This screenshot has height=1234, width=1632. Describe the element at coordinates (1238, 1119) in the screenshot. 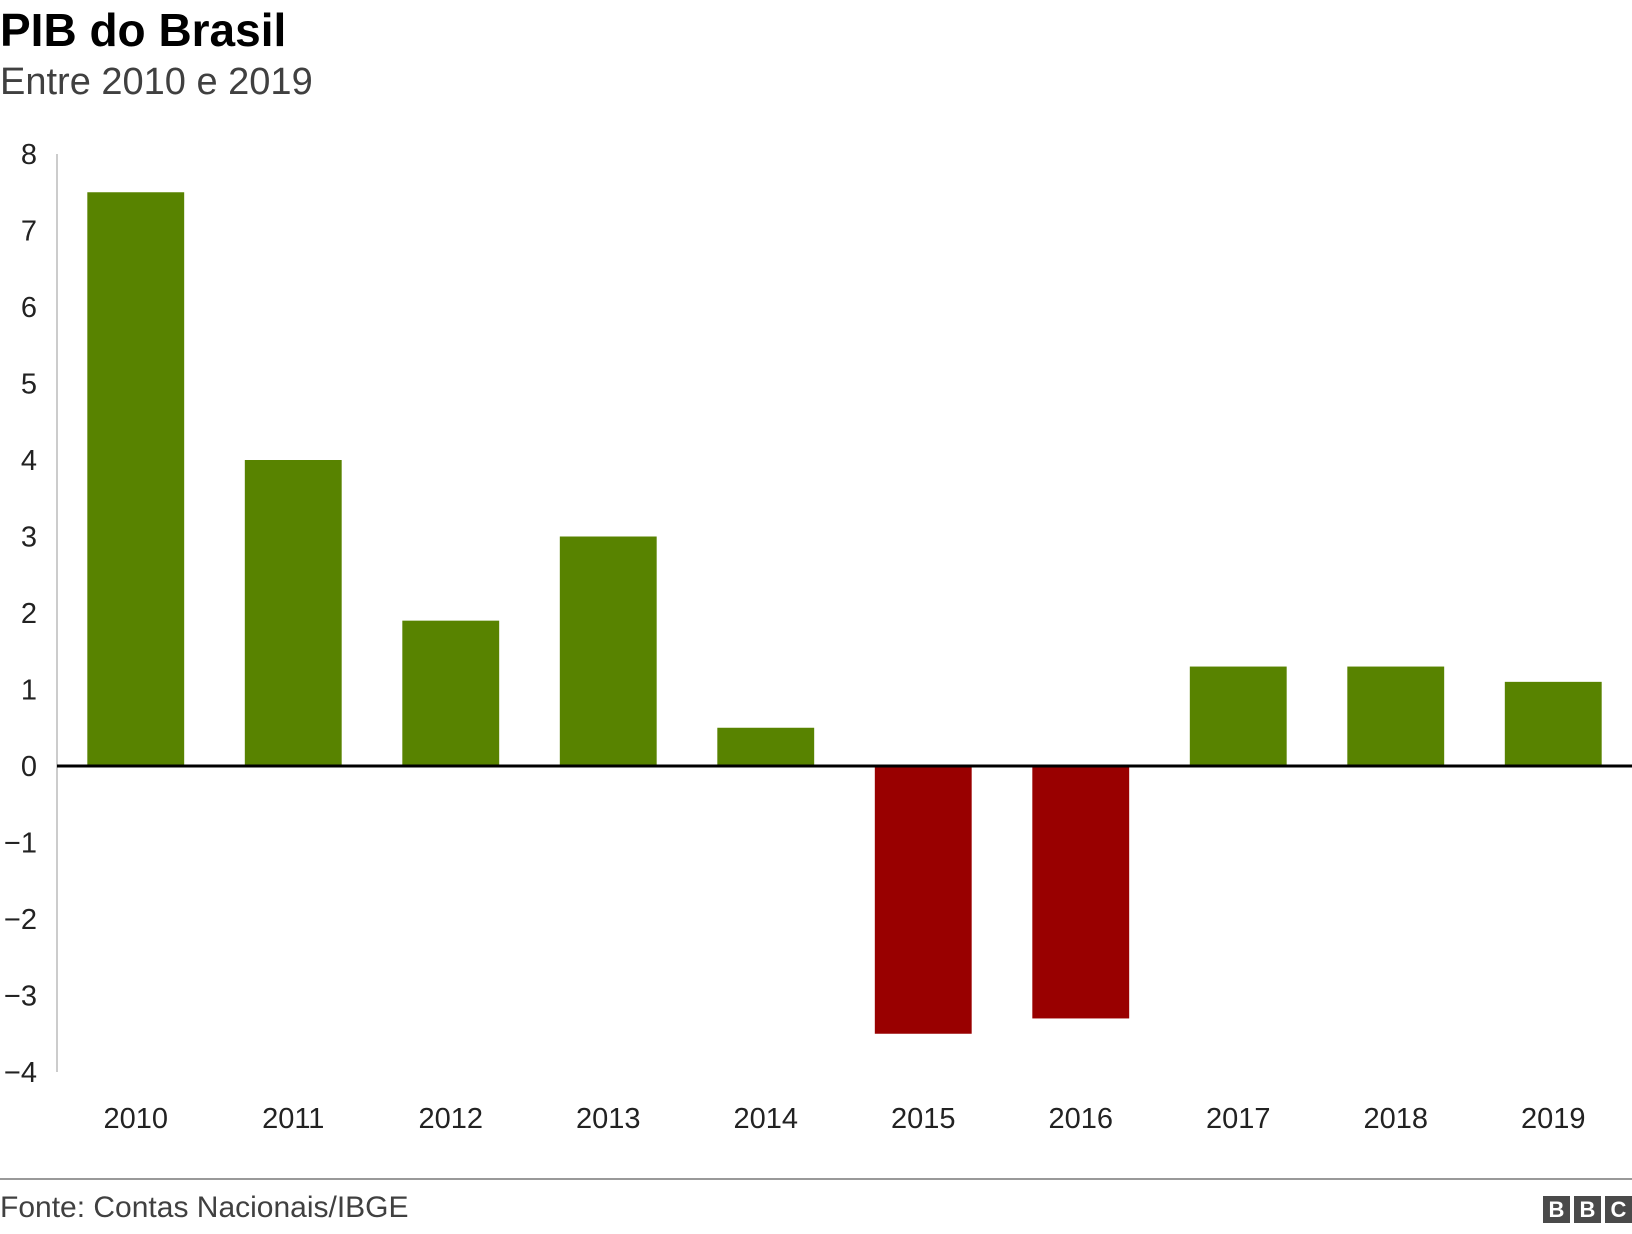

I see `x-tick-label: 2017` at that location.